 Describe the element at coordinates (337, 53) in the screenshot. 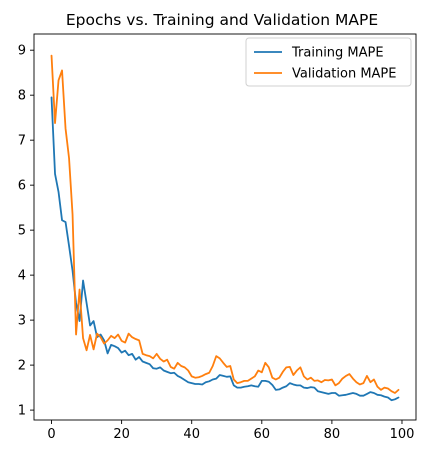

I see `legend-label: Training MAPE` at that location.